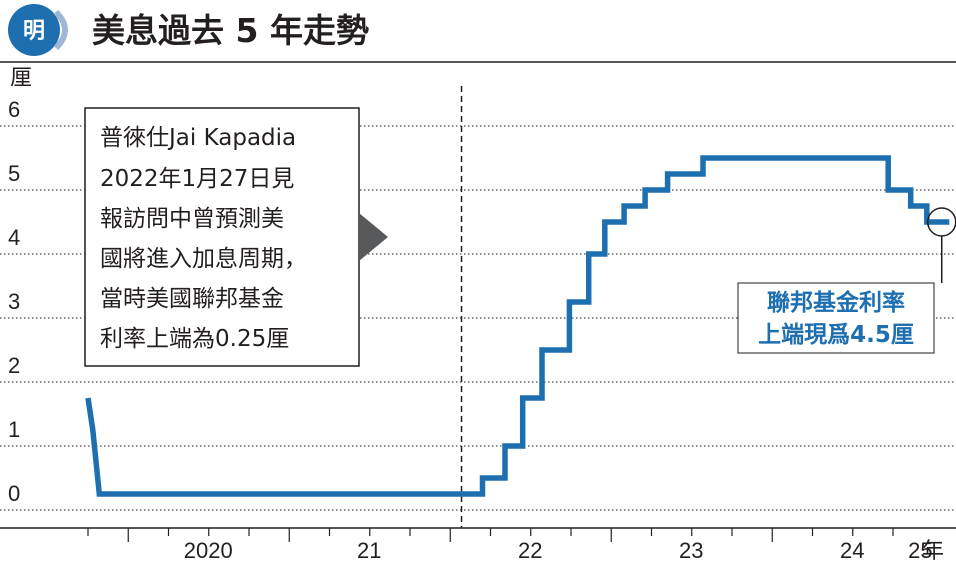 The height and width of the screenshot is (575, 956). What do you see at coordinates (14, 237) in the screenshot?
I see `y-tick-label-4: 4` at bounding box center [14, 237].